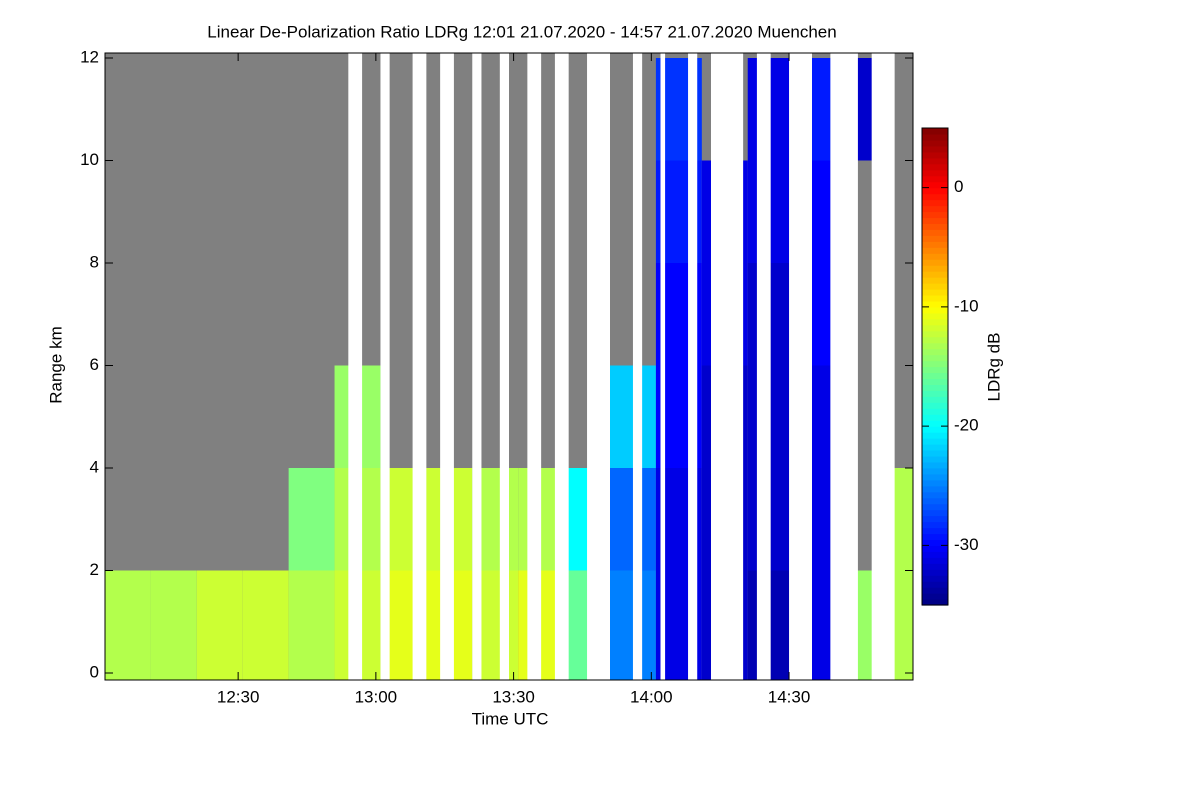 The height and width of the screenshot is (800, 1200). Describe the element at coordinates (376, 696) in the screenshot. I see `x-tick-label: 13:00` at that location.